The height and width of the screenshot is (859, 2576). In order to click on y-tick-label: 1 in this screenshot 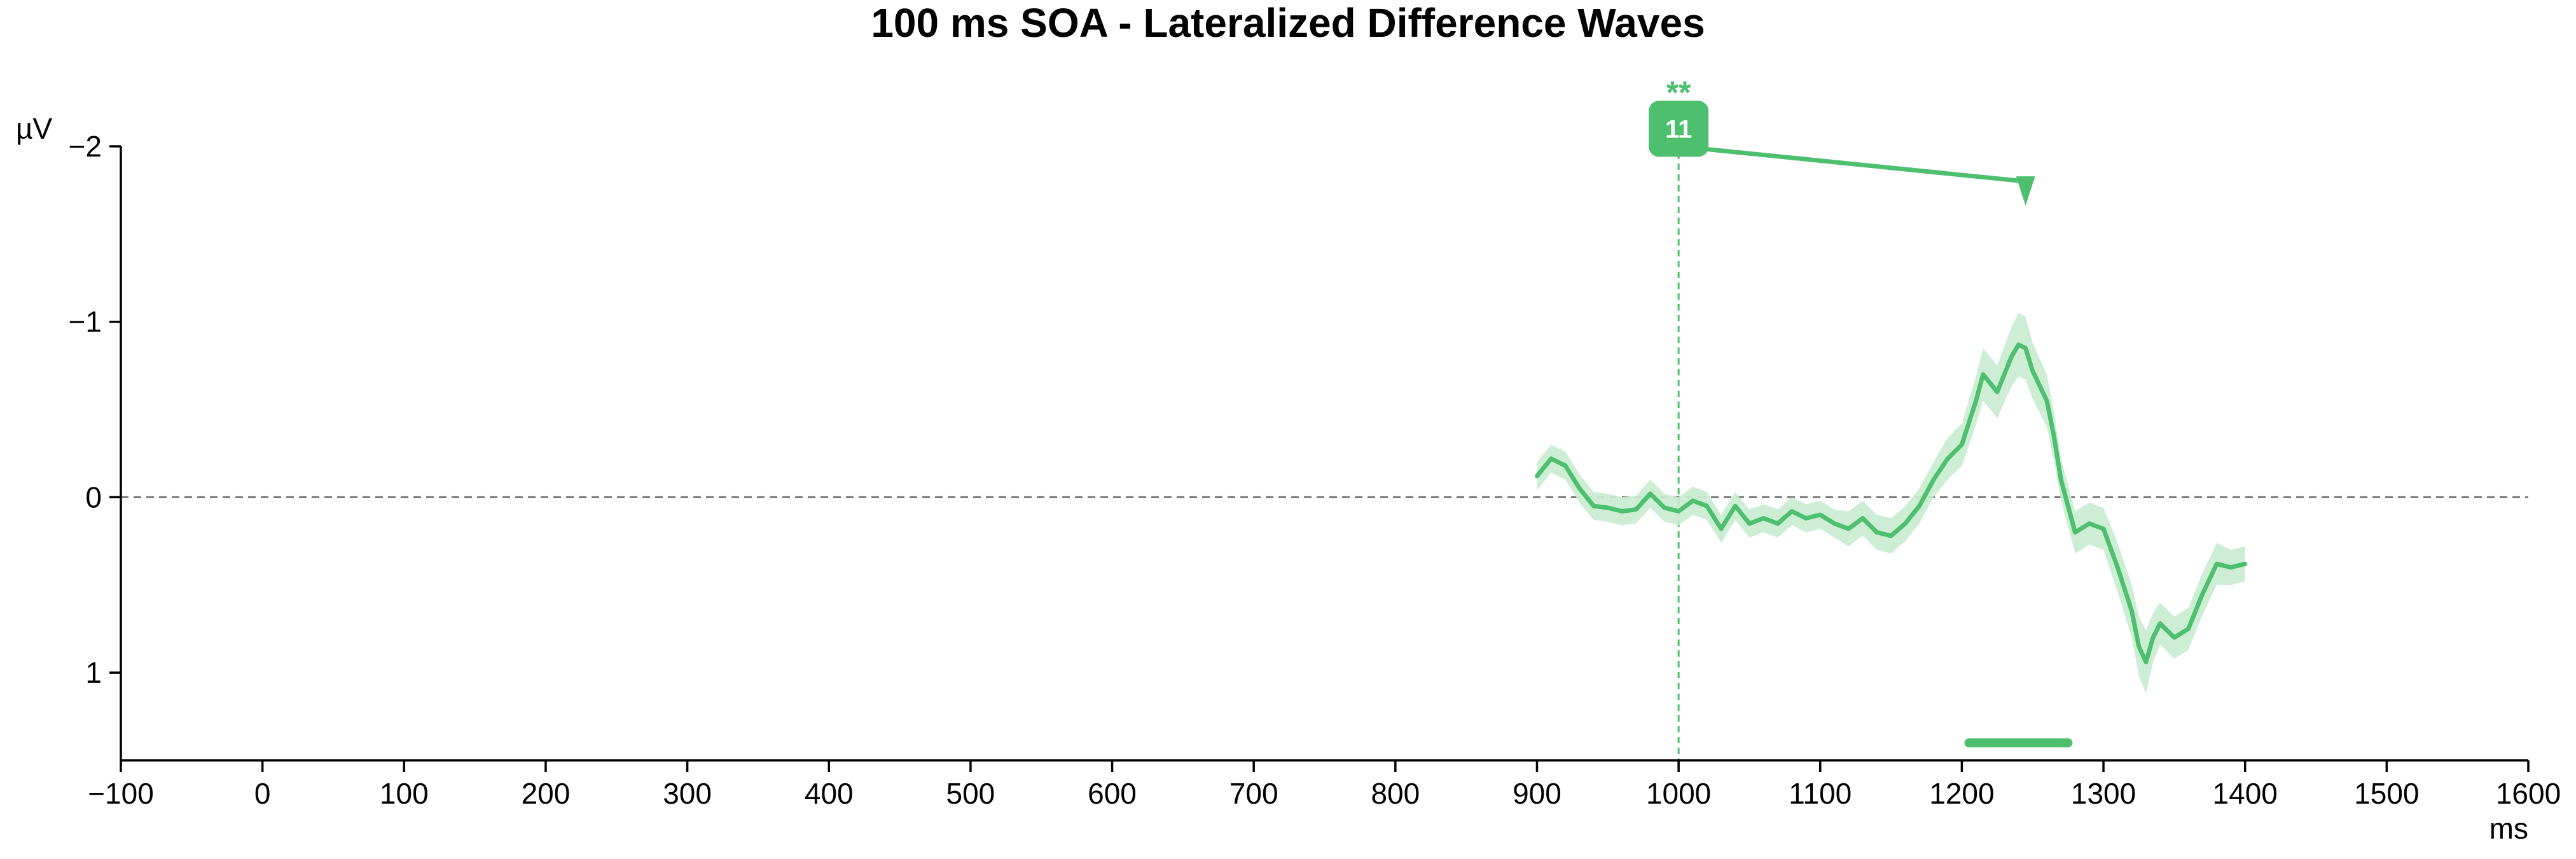, I will do `click(93, 672)`.